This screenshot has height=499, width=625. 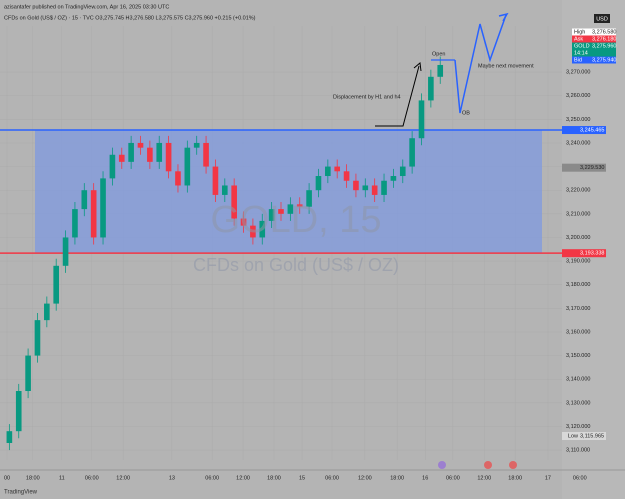 What do you see at coordinates (466, 113) in the screenshot?
I see `annotation: OB` at bounding box center [466, 113].